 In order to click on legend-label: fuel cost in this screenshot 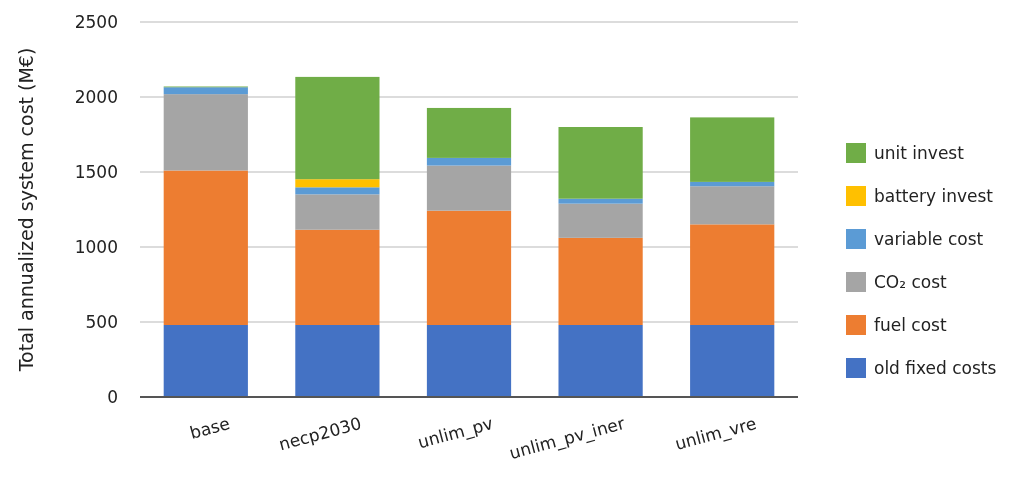, I will do `click(910, 324)`.